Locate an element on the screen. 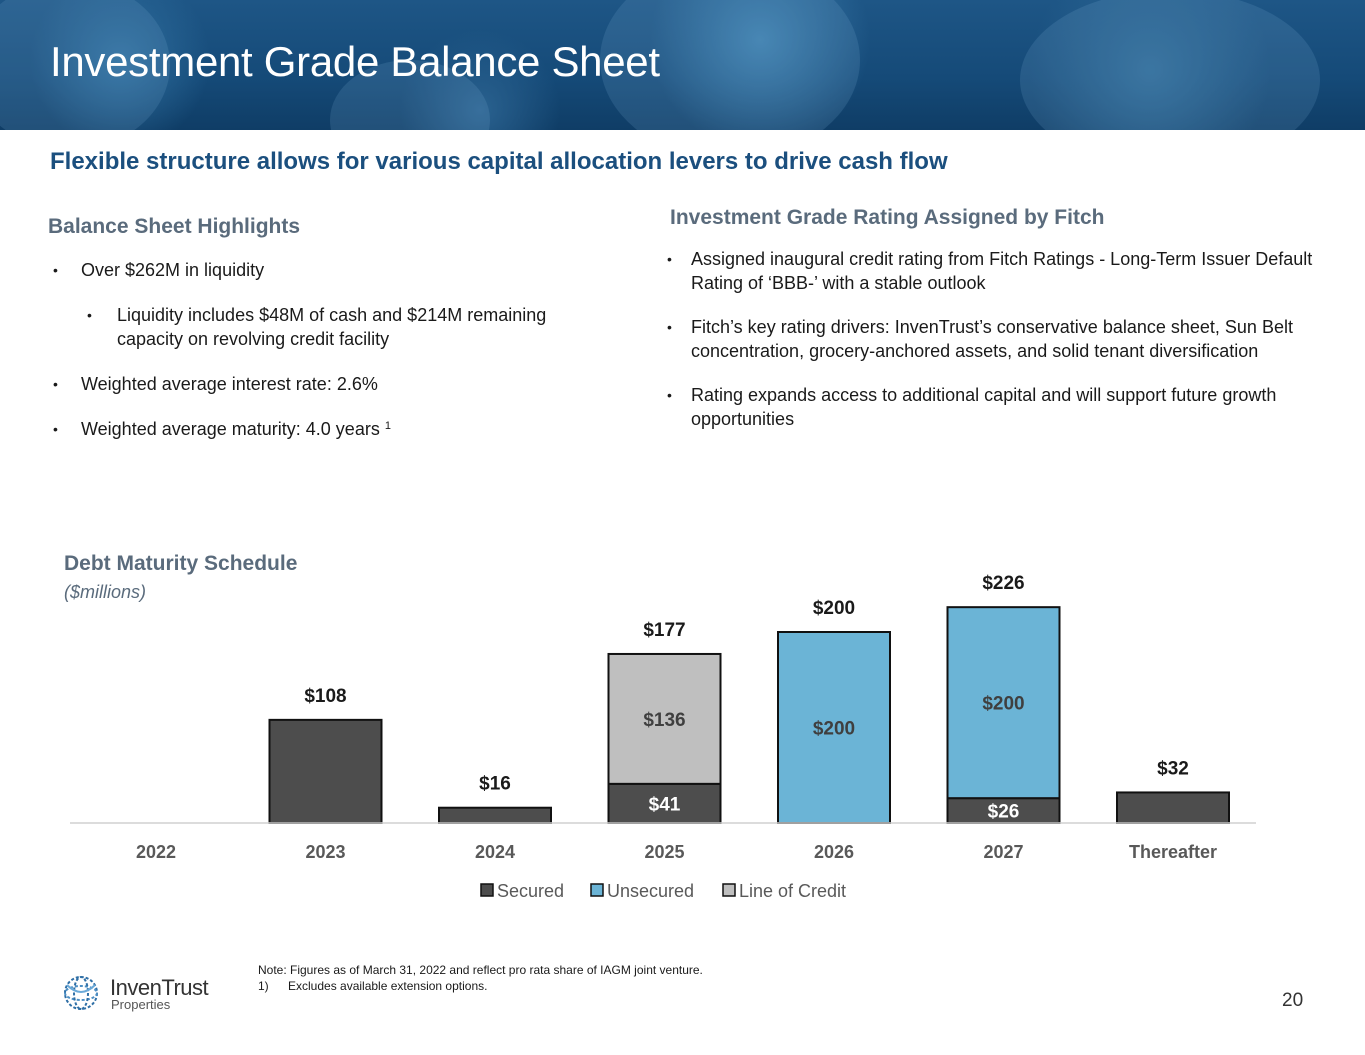 The height and width of the screenshot is (1055, 1365). footnote-text: Excludes available extension options. is located at coordinates (388, 986).